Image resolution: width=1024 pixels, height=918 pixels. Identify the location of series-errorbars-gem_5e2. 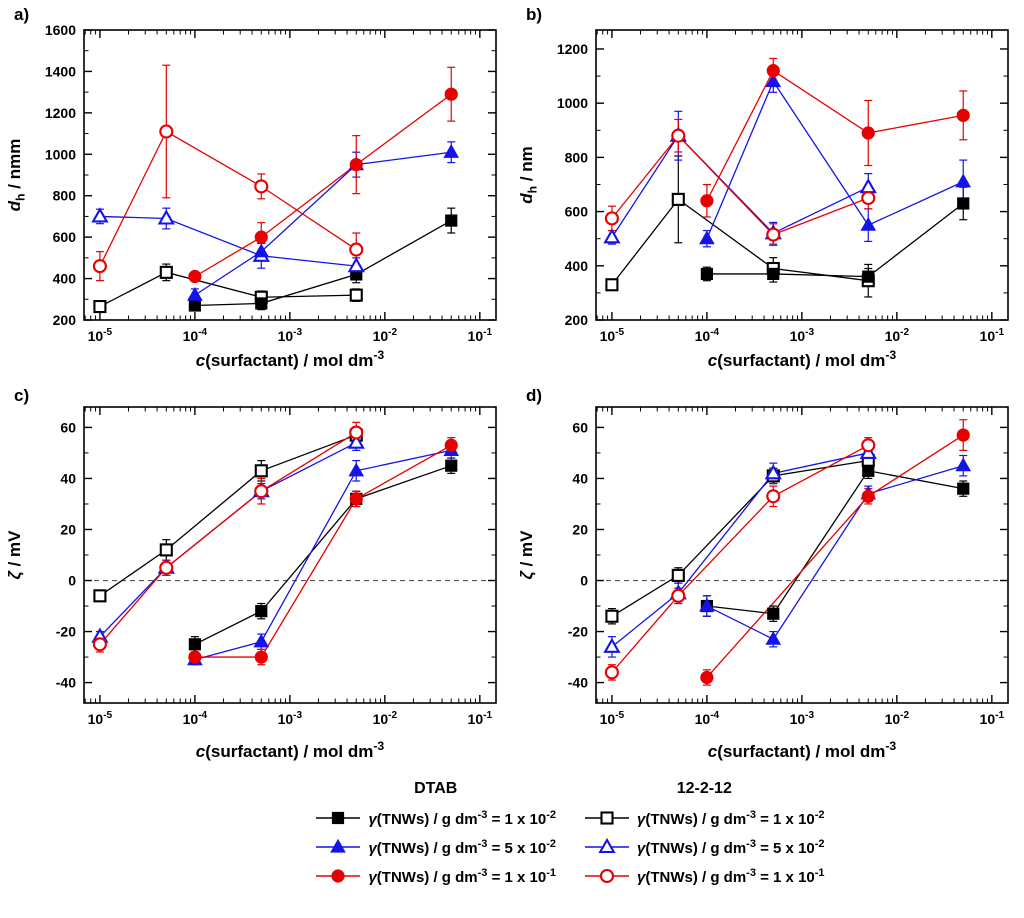
(228, 538).